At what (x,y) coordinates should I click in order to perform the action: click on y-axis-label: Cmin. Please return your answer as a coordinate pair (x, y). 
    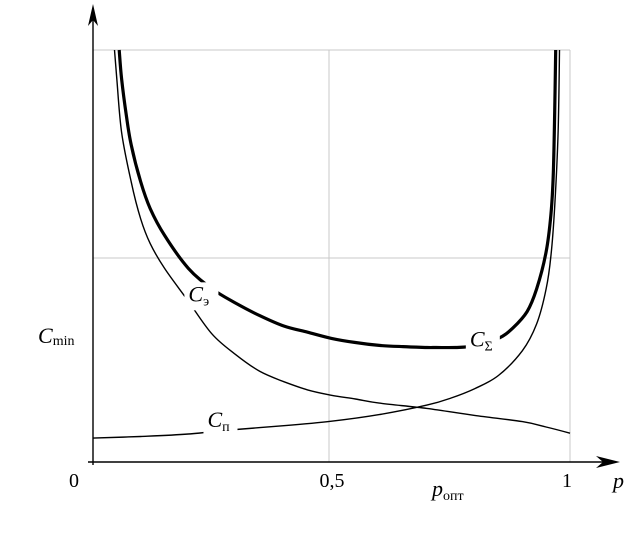
    Looking at the image, I should click on (56, 336).